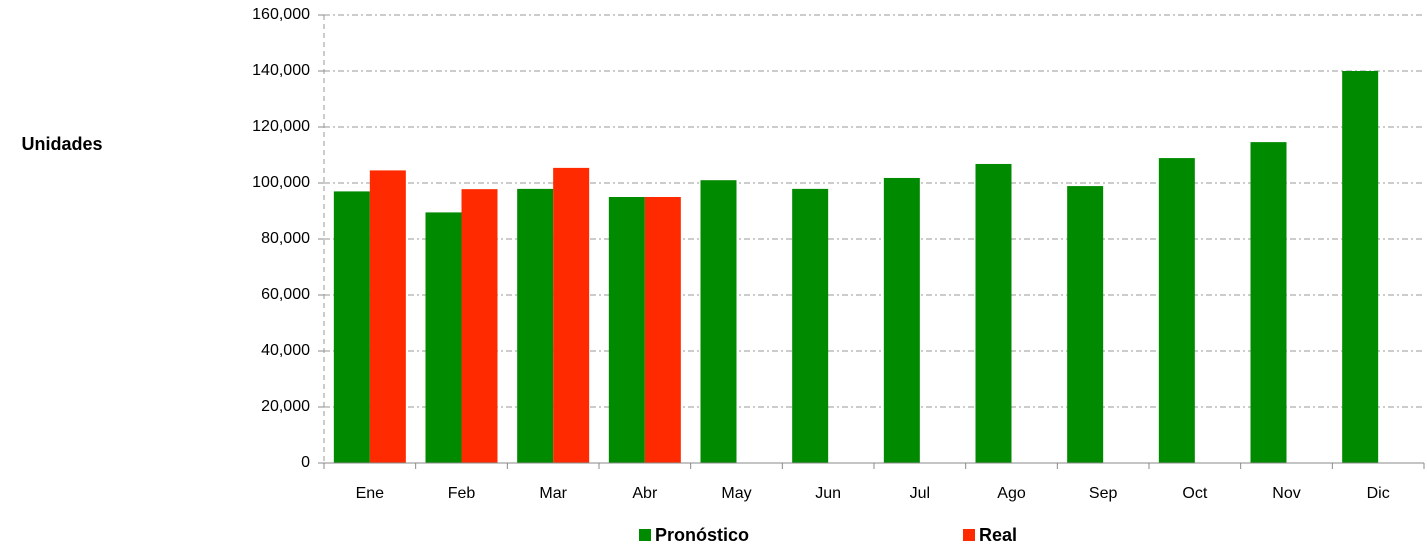 The image size is (1427, 549). I want to click on y-tick-label: 80,000, so click(285, 238).